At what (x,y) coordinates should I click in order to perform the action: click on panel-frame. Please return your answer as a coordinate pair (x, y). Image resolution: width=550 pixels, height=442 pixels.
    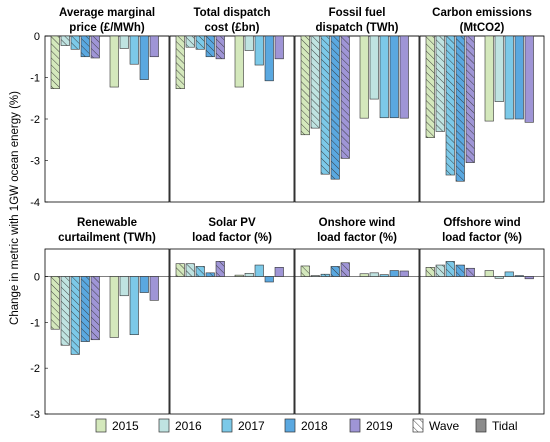
    Looking at the image, I should click on (107, 119).